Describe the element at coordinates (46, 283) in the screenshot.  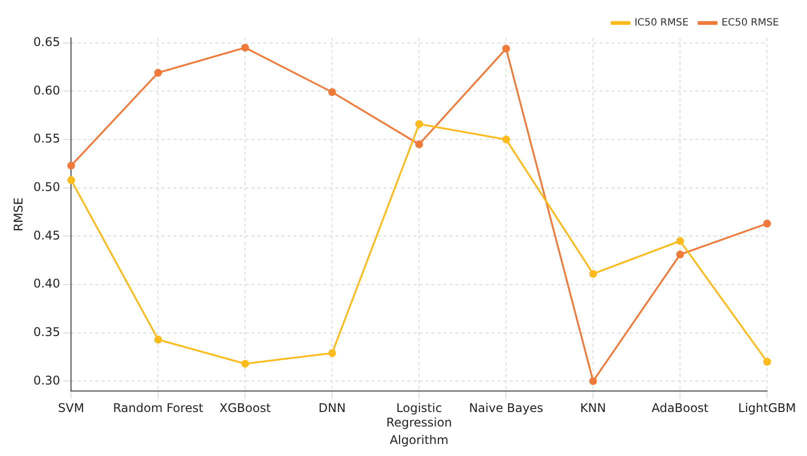
I see `y-tick-label: 0.40` at that location.